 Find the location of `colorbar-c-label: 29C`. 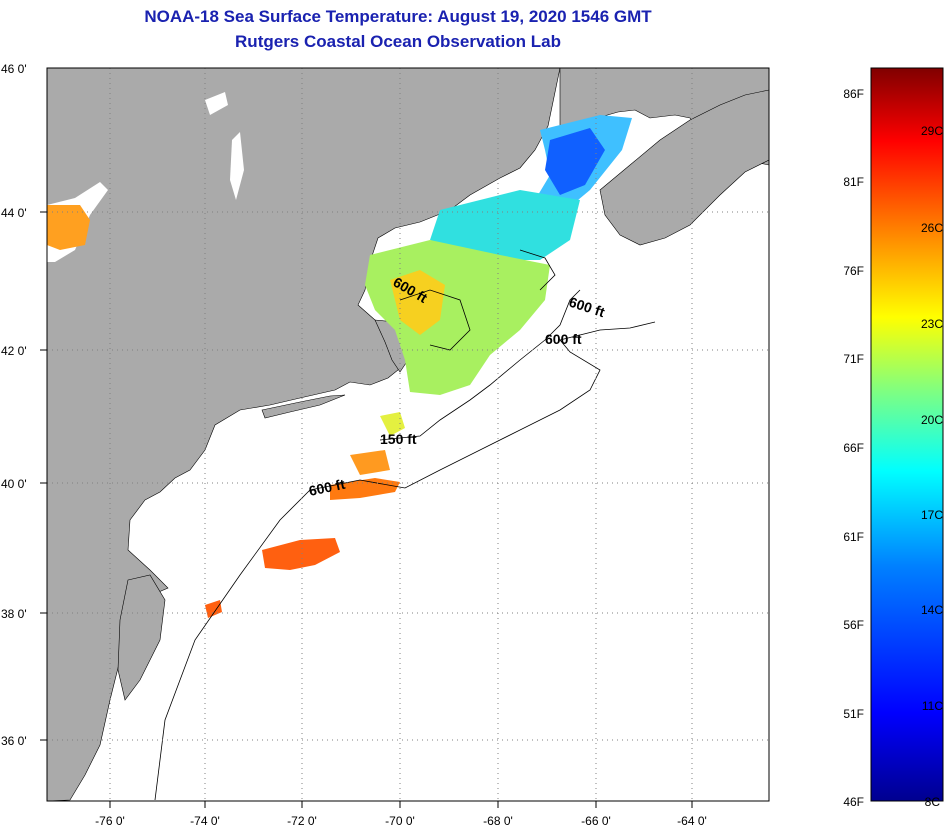

colorbar-c-label: 29C is located at coordinates (932, 131).